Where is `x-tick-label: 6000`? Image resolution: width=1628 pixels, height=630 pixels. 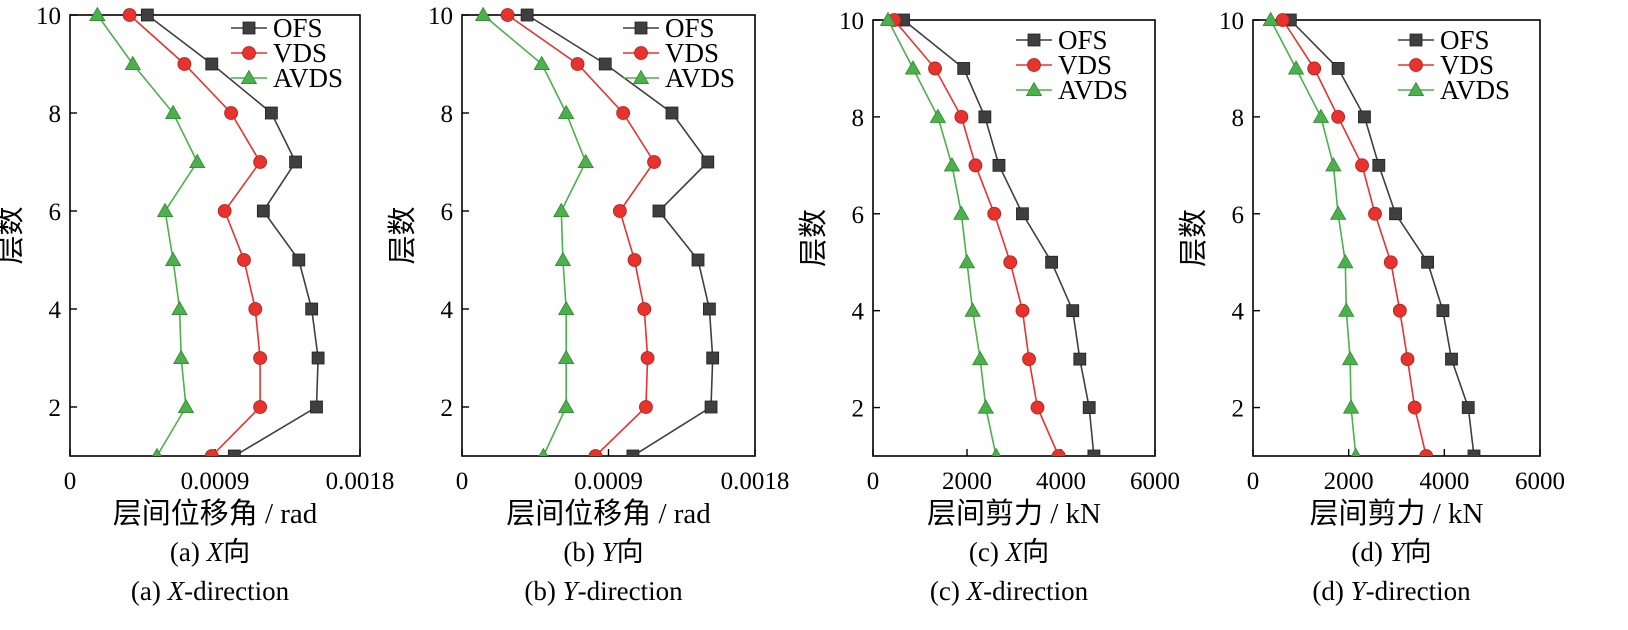 x-tick-label: 6000 is located at coordinates (1155, 481).